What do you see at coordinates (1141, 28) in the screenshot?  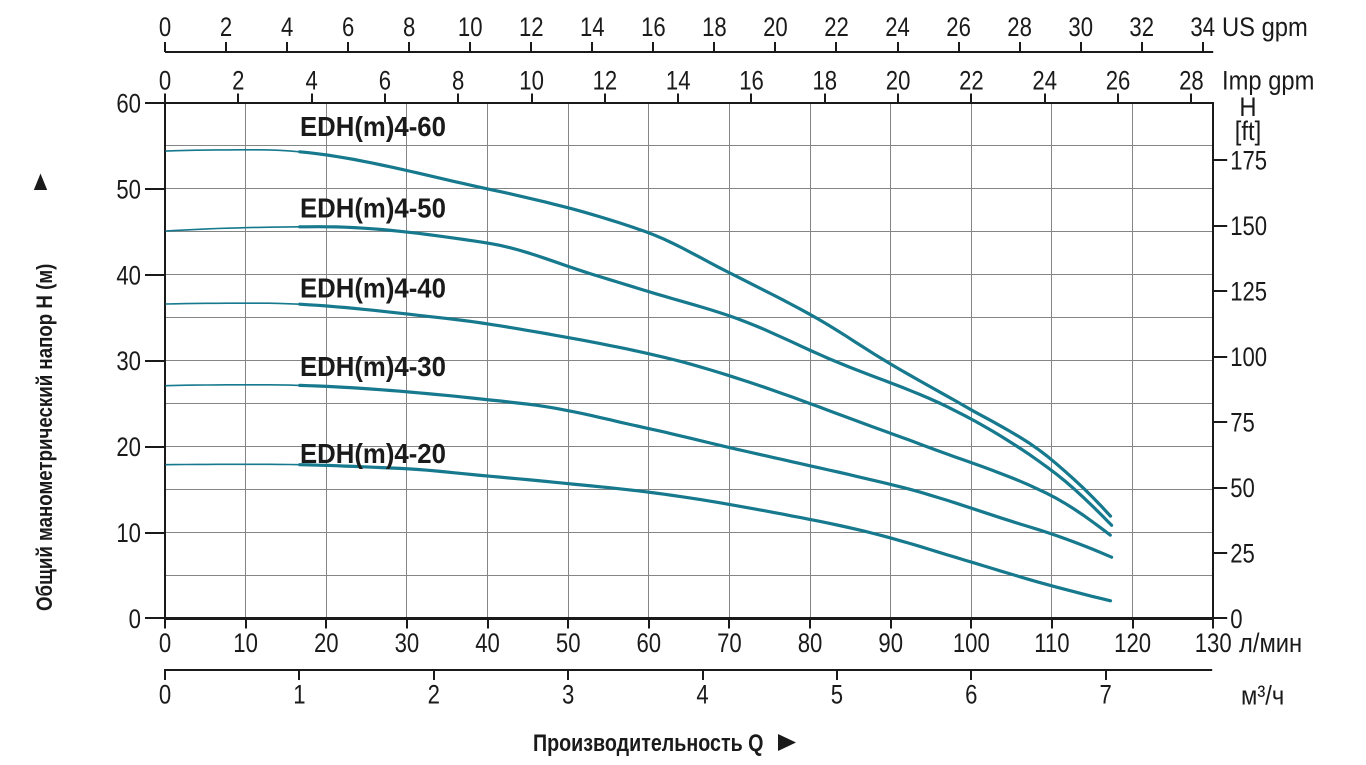 I see `svg-text: 32` at bounding box center [1141, 28].